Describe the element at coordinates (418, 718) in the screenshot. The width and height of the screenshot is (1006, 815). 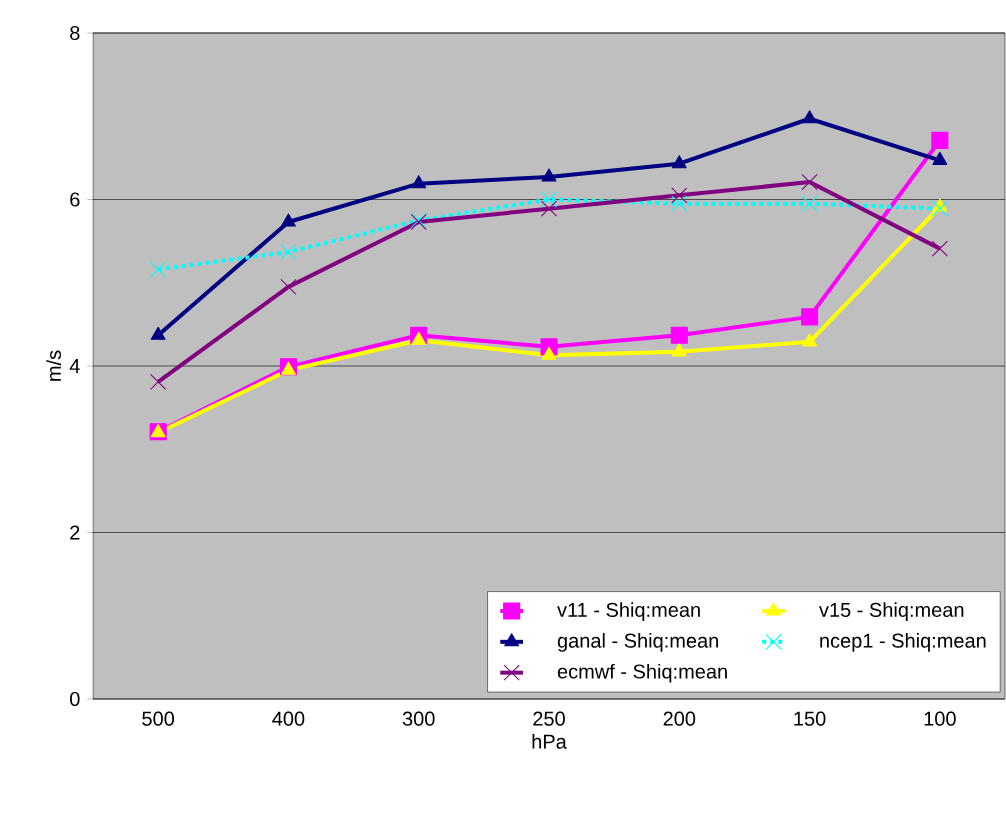
I see `x-tick-label: 300` at that location.